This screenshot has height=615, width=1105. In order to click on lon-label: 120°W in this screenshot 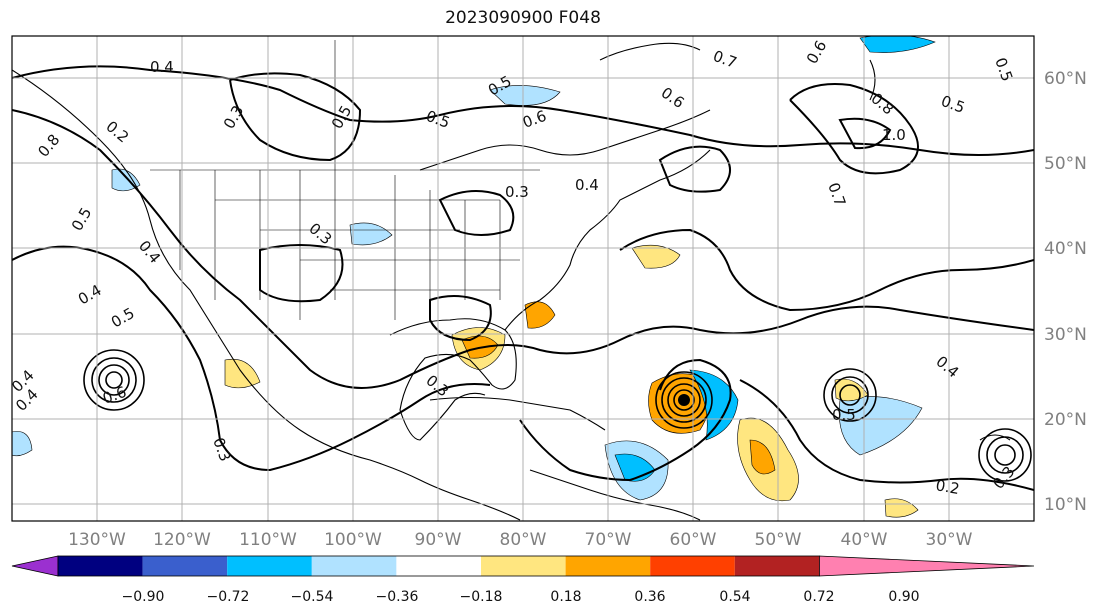, I will do `click(182, 540)`.